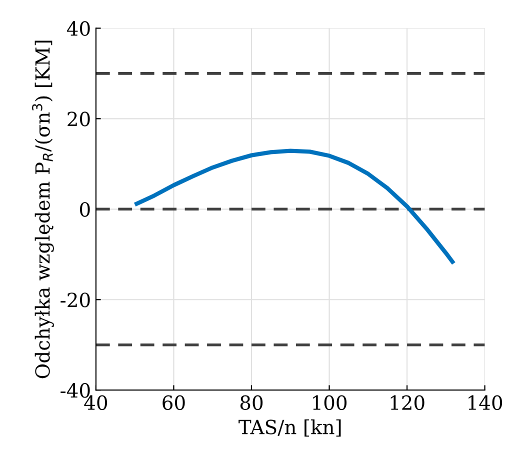 This screenshot has width=505, height=470. What do you see at coordinates (173, 402) in the screenshot?
I see `x-tick-label: 60` at bounding box center [173, 402].